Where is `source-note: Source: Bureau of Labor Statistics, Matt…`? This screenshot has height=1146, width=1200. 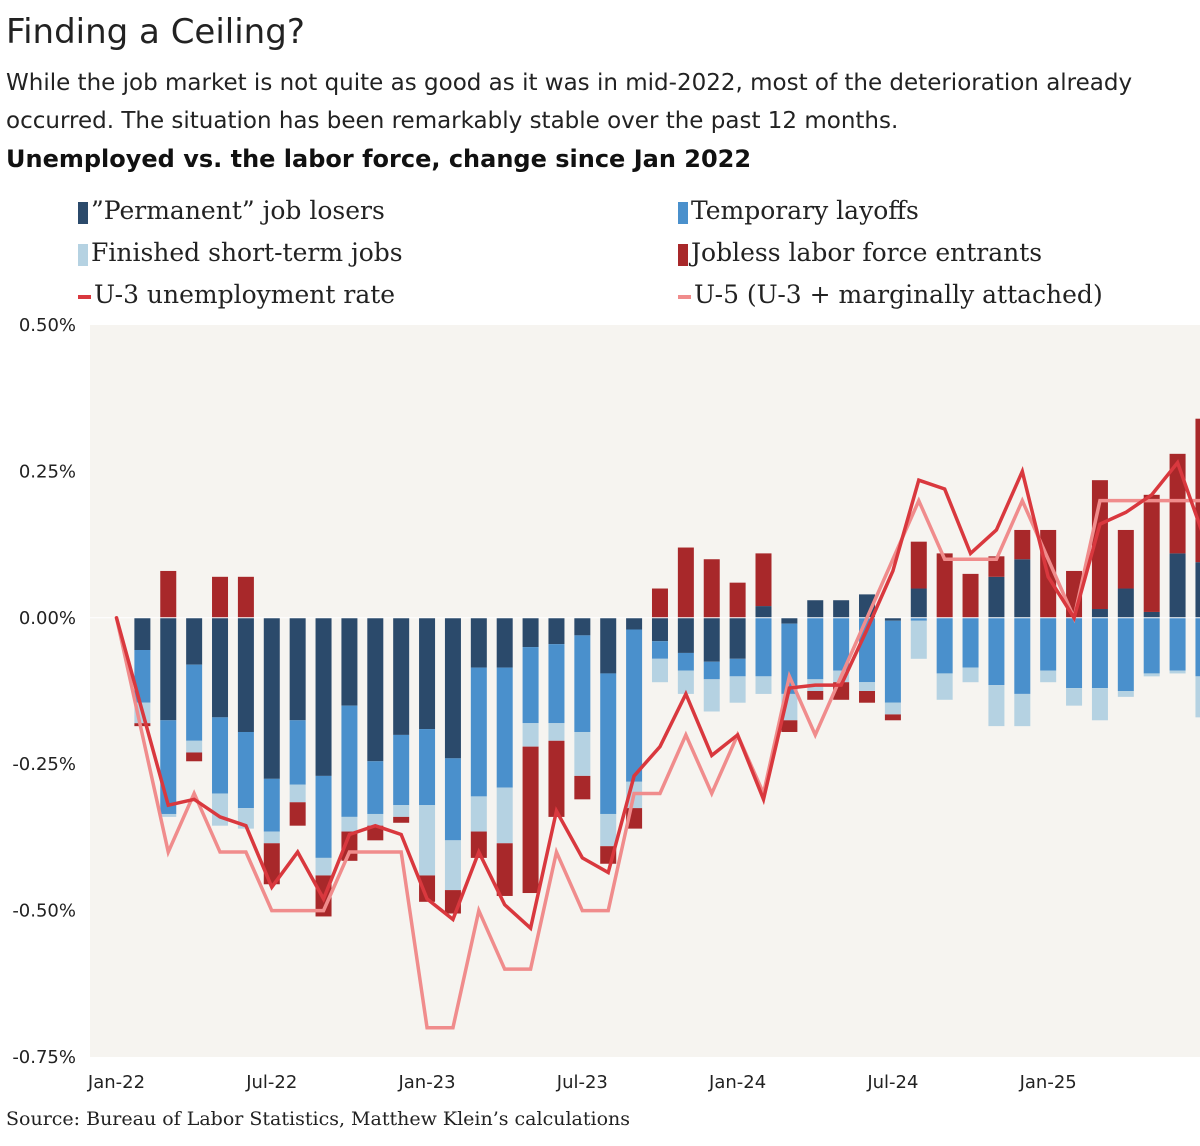
source-note: Source: Bureau of Labor Statistics, Matt… is located at coordinates (318, 1119).